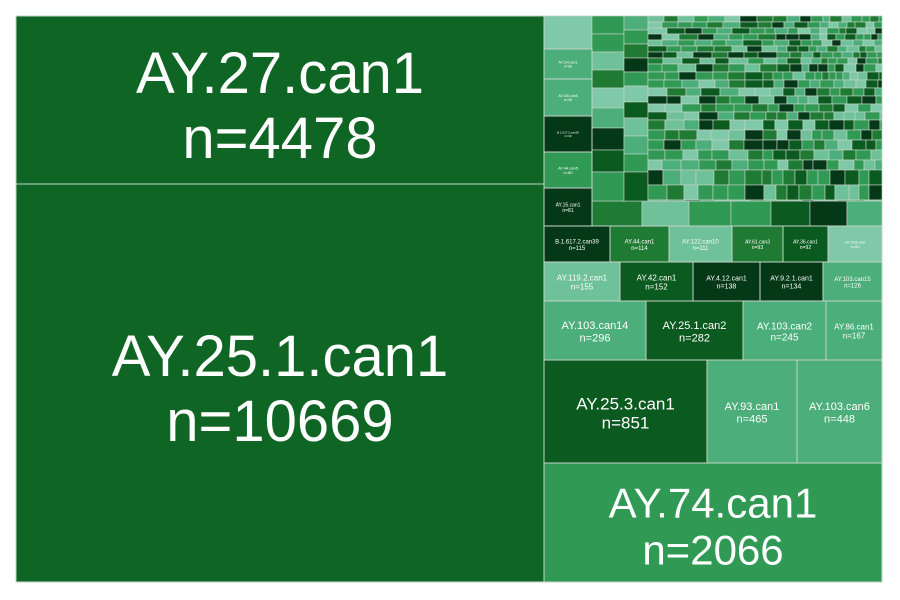 This screenshot has height=600, width=900. What do you see at coordinates (726, 279) in the screenshot?
I see `tile-label: AY.4.12.can1` at bounding box center [726, 279].